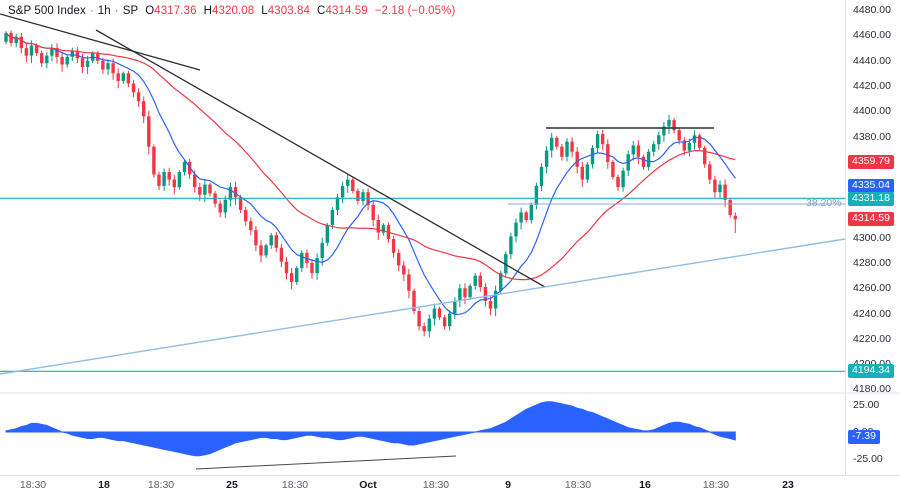 This screenshot has height=493, width=900. What do you see at coordinates (872, 314) in the screenshot?
I see `price-tick: 4240.00` at bounding box center [872, 314].